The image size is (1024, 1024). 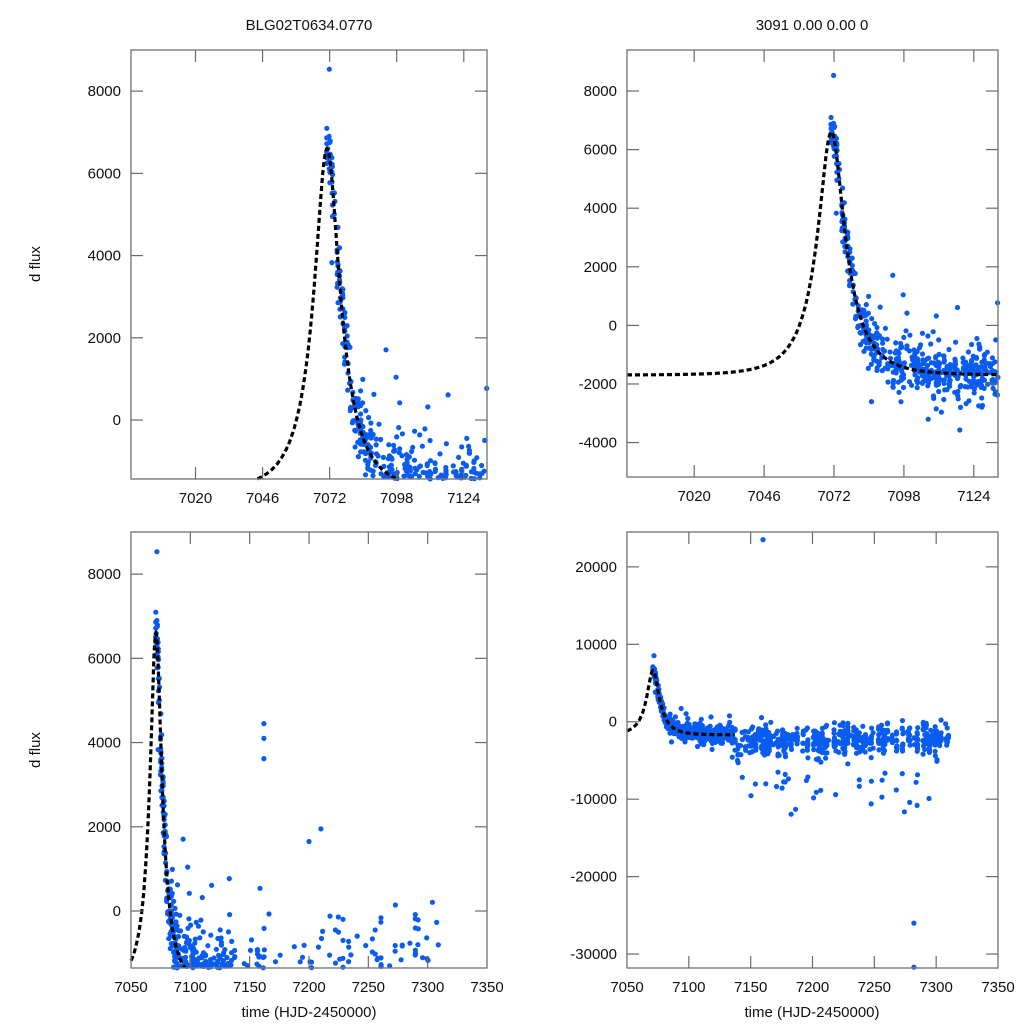 I want to click on y-tick-label: 10000, so click(x=596, y=644).